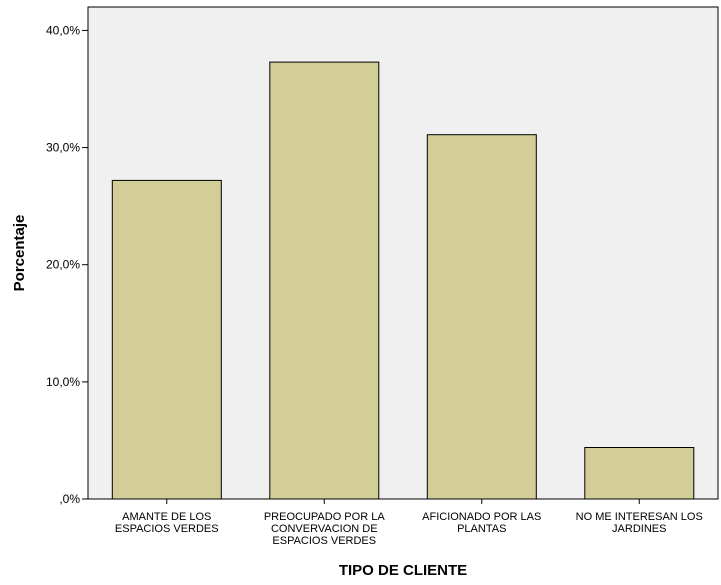  What do you see at coordinates (63, 382) in the screenshot?
I see `y-tick-label: 10,0%` at bounding box center [63, 382].